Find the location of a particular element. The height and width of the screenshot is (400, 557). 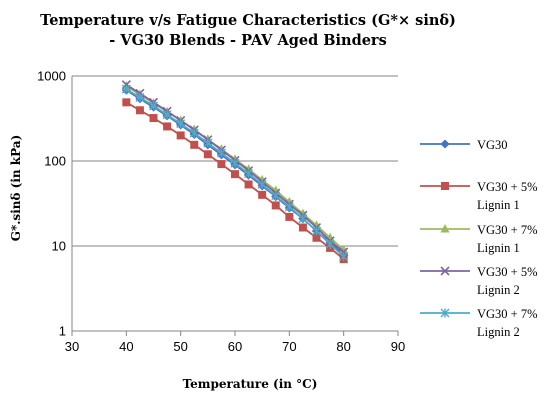

x-tick-label-70: 70 is located at coordinates (289, 346).